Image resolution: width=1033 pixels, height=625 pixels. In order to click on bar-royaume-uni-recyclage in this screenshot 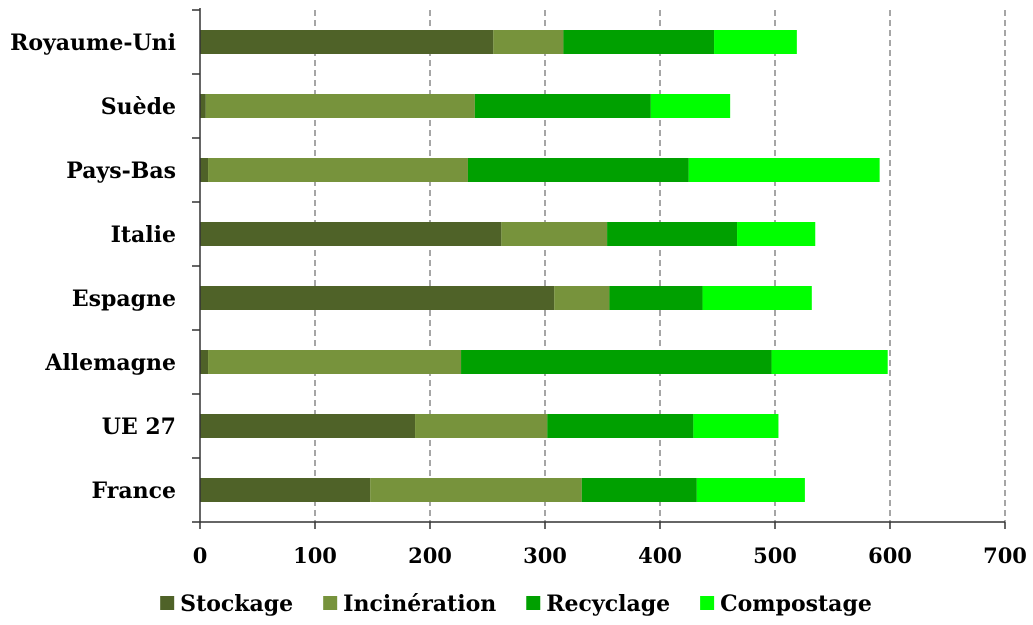, I will do `click(639, 42)`.